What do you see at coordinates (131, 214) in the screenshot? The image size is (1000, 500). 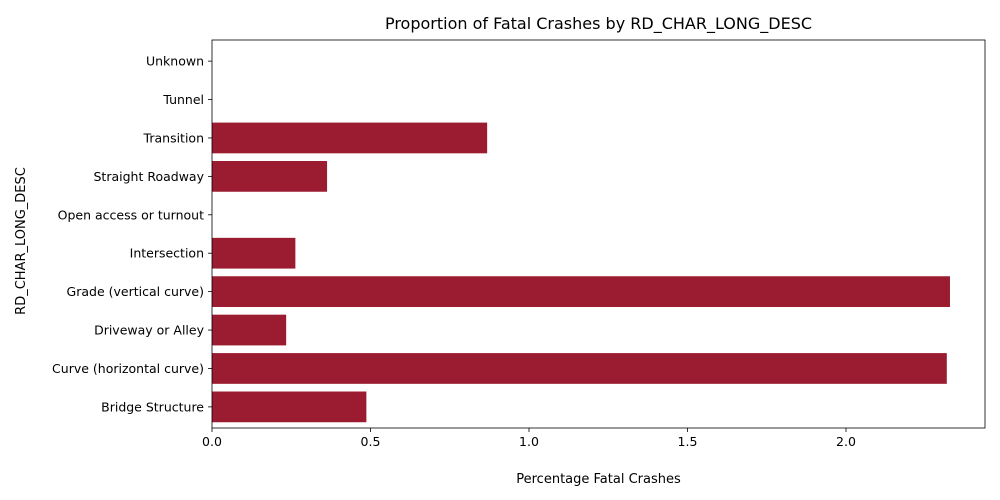 I see `y-tick-label: Open access or turnout` at bounding box center [131, 214].